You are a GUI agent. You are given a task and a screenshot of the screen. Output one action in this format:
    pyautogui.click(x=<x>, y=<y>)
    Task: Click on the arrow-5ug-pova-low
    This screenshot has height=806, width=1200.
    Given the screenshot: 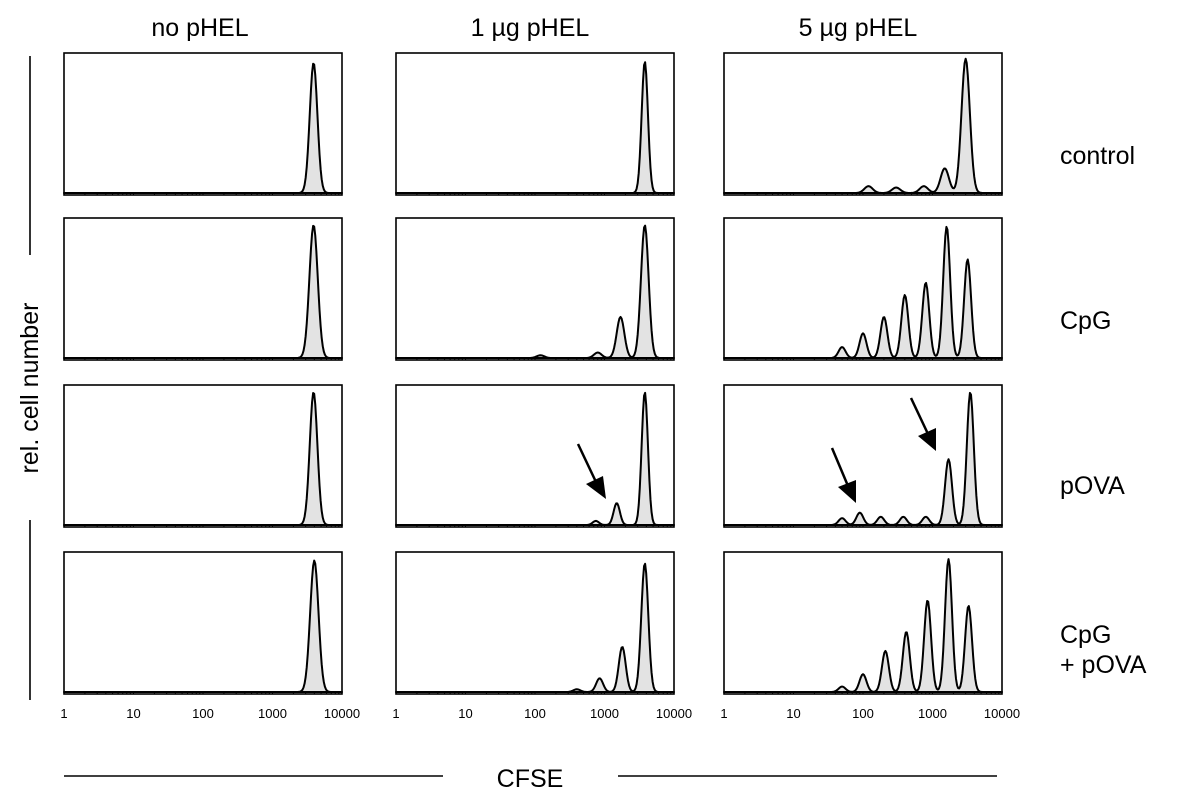 What is the action you would take?
    pyautogui.click(x=843, y=475)
    